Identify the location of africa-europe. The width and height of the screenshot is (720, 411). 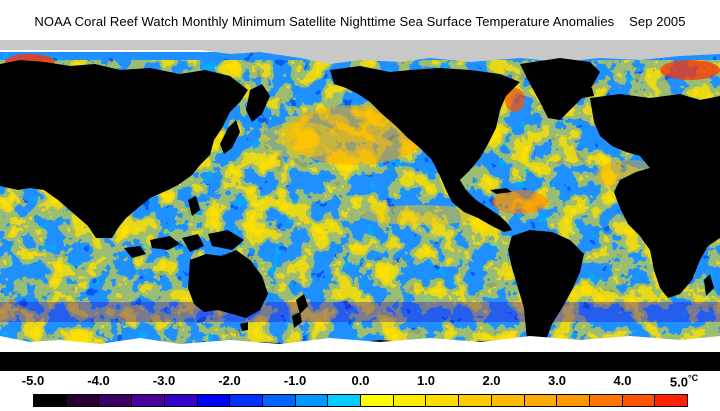
(655, 196).